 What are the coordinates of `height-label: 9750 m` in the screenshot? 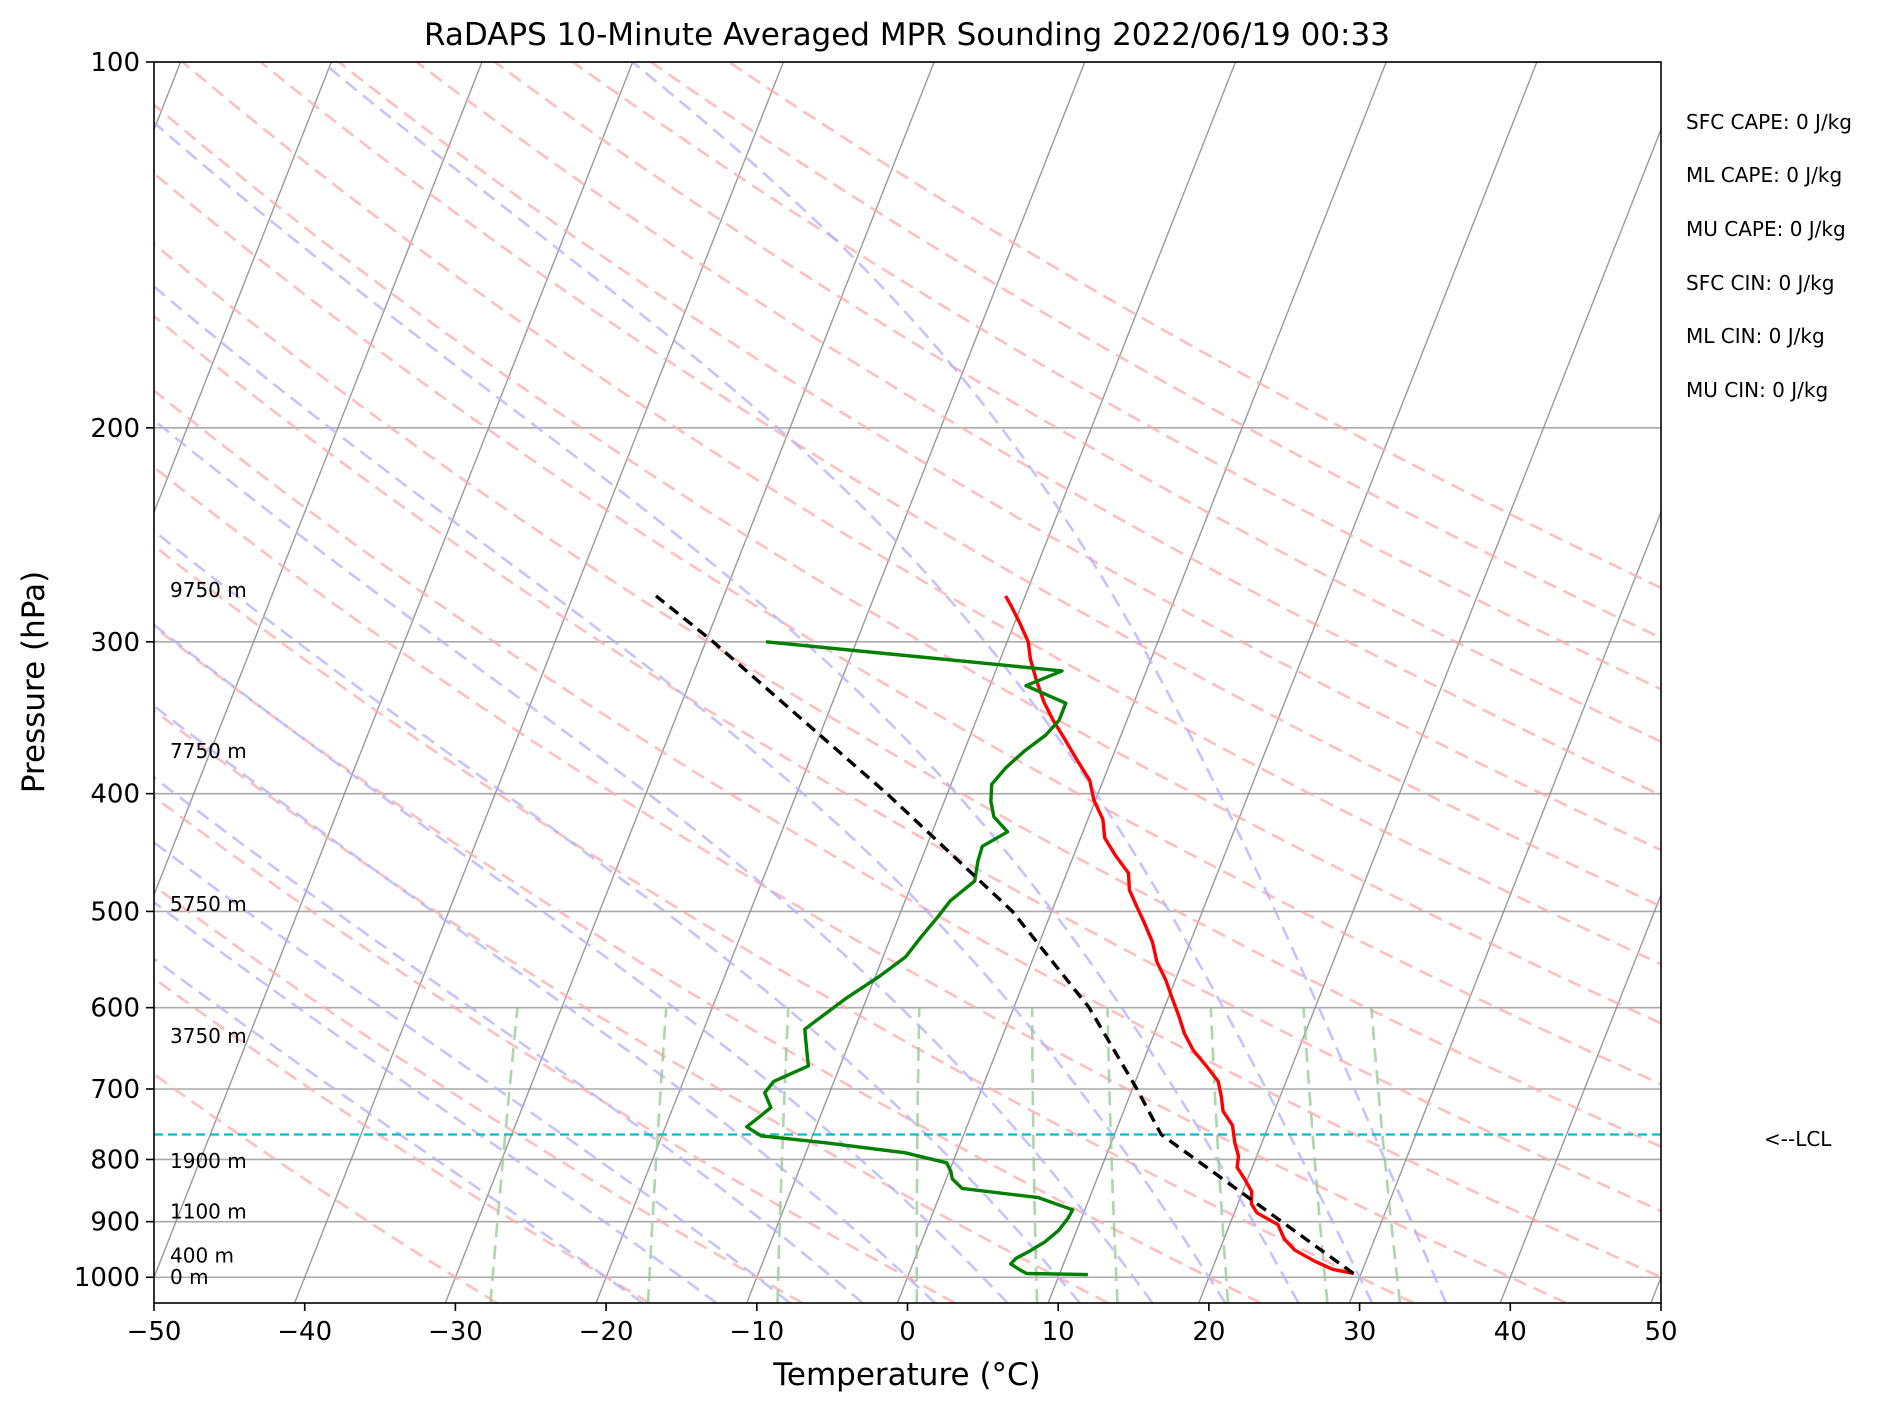 It's located at (208, 590).